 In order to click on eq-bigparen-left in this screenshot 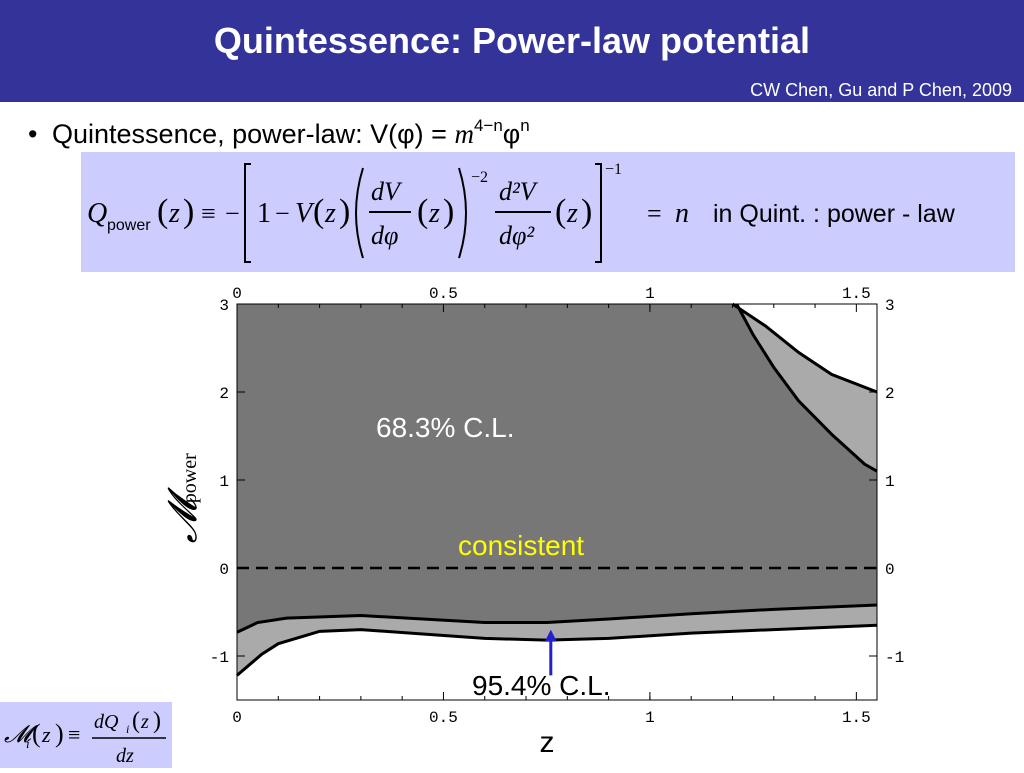, I will do `click(359, 213)`.